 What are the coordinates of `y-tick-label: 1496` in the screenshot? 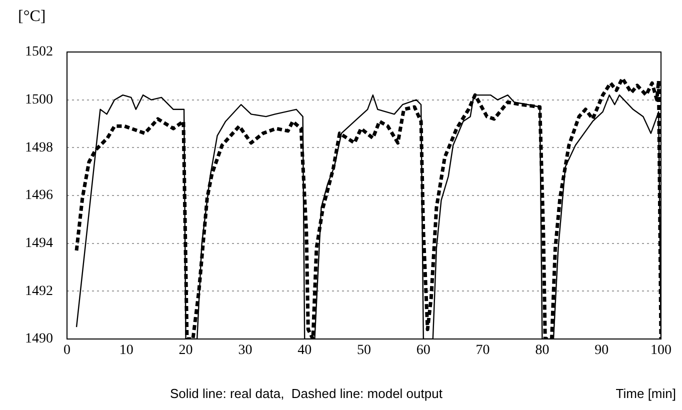 It's located at (39, 196).